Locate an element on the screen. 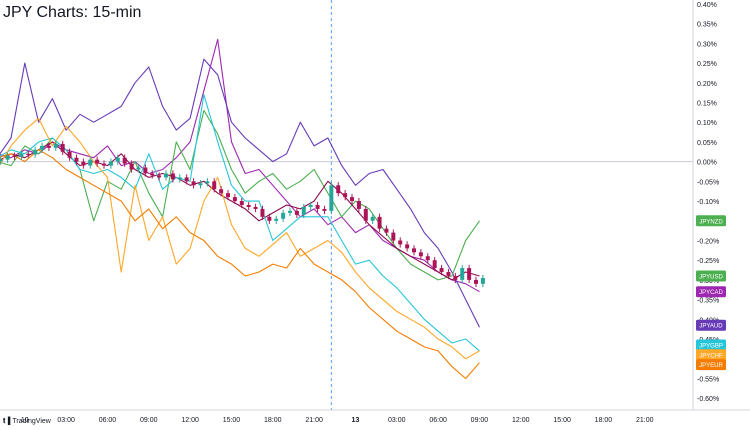  time-tick-label: 13 is located at coordinates (356, 420).